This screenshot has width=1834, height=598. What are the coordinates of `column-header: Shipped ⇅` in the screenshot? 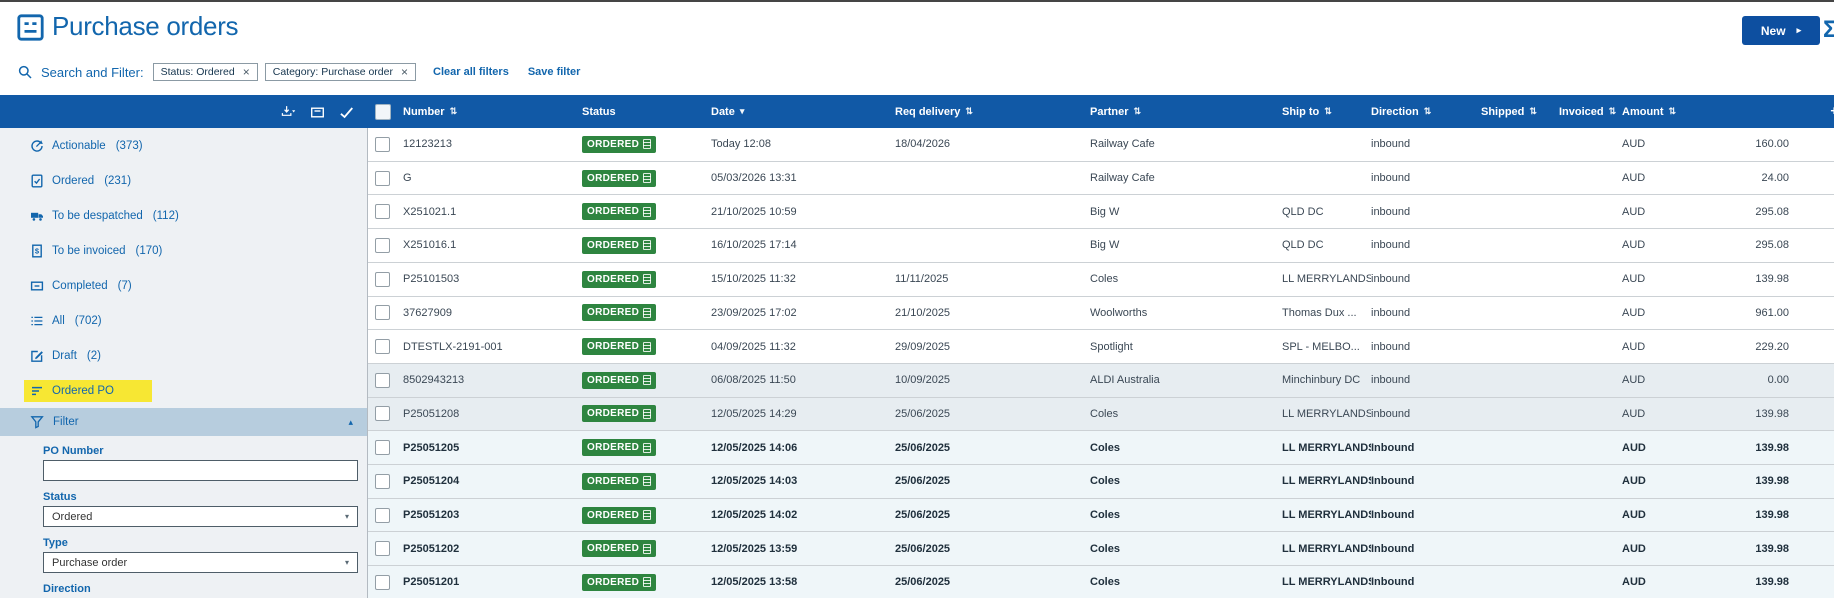 It's located at (1520, 112).